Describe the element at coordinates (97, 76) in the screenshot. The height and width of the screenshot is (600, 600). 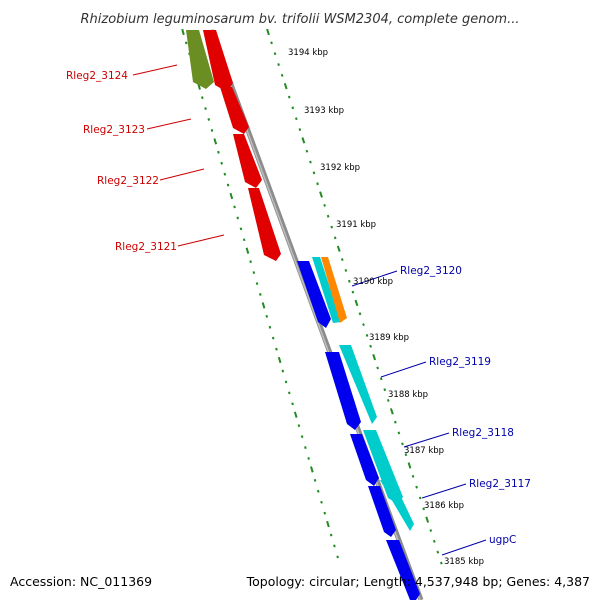
I see `gene-label-rleg2-3124: Rleg2_3124` at that location.